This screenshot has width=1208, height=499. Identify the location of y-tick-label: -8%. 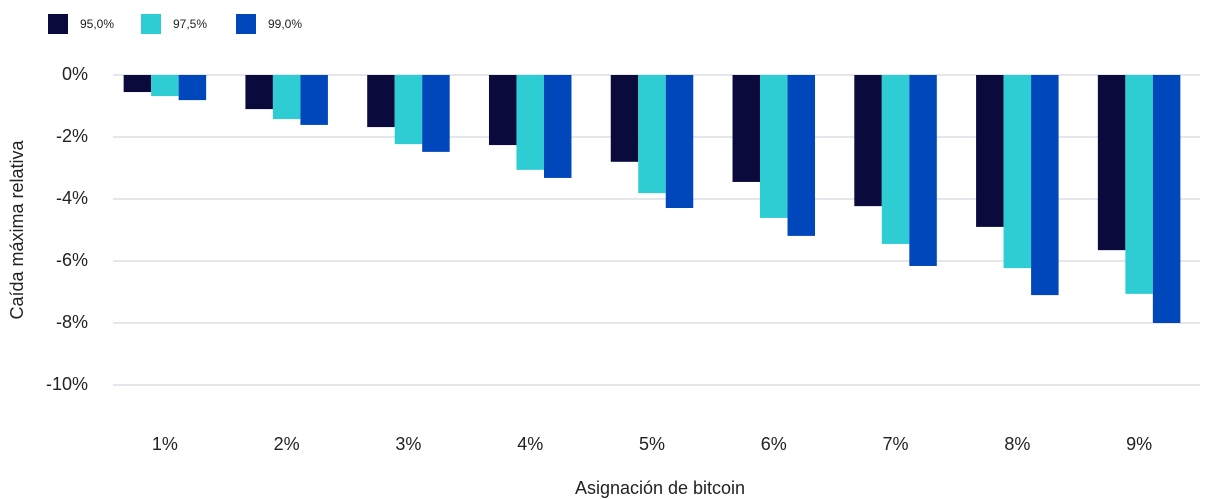
(72, 322).